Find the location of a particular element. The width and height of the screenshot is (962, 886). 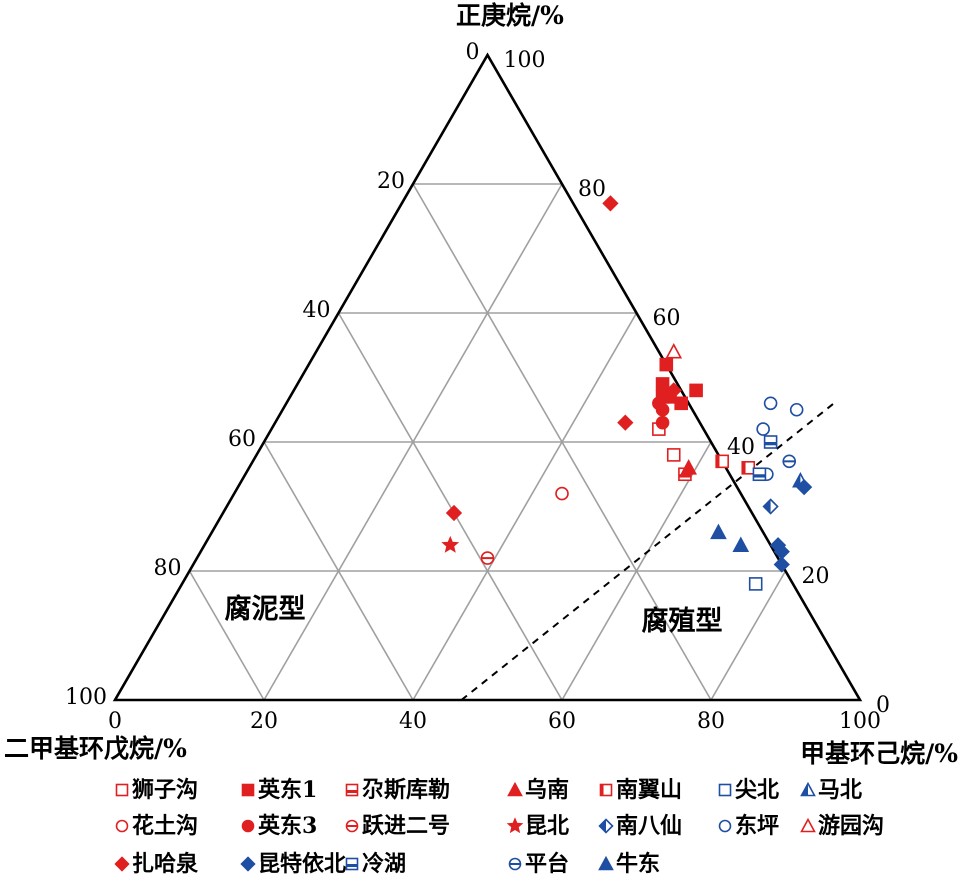

tick-label-right: 100 is located at coordinates (525, 60).